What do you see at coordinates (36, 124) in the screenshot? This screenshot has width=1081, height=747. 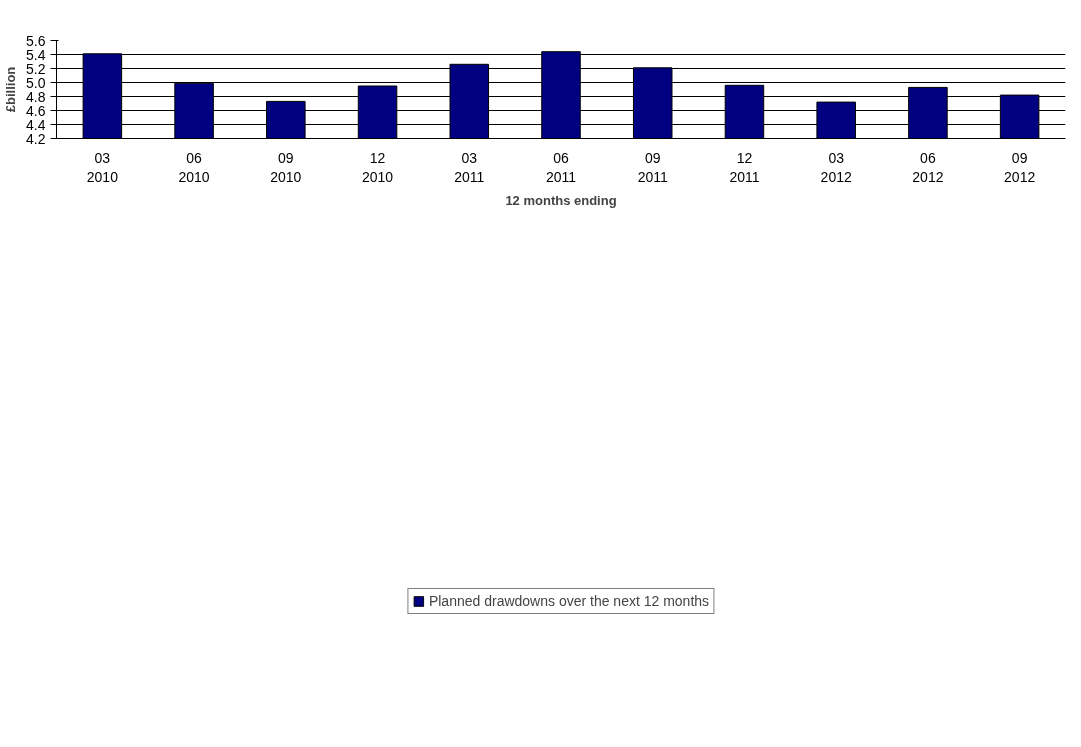 I see `y-tick-label: 4.4` at bounding box center [36, 124].